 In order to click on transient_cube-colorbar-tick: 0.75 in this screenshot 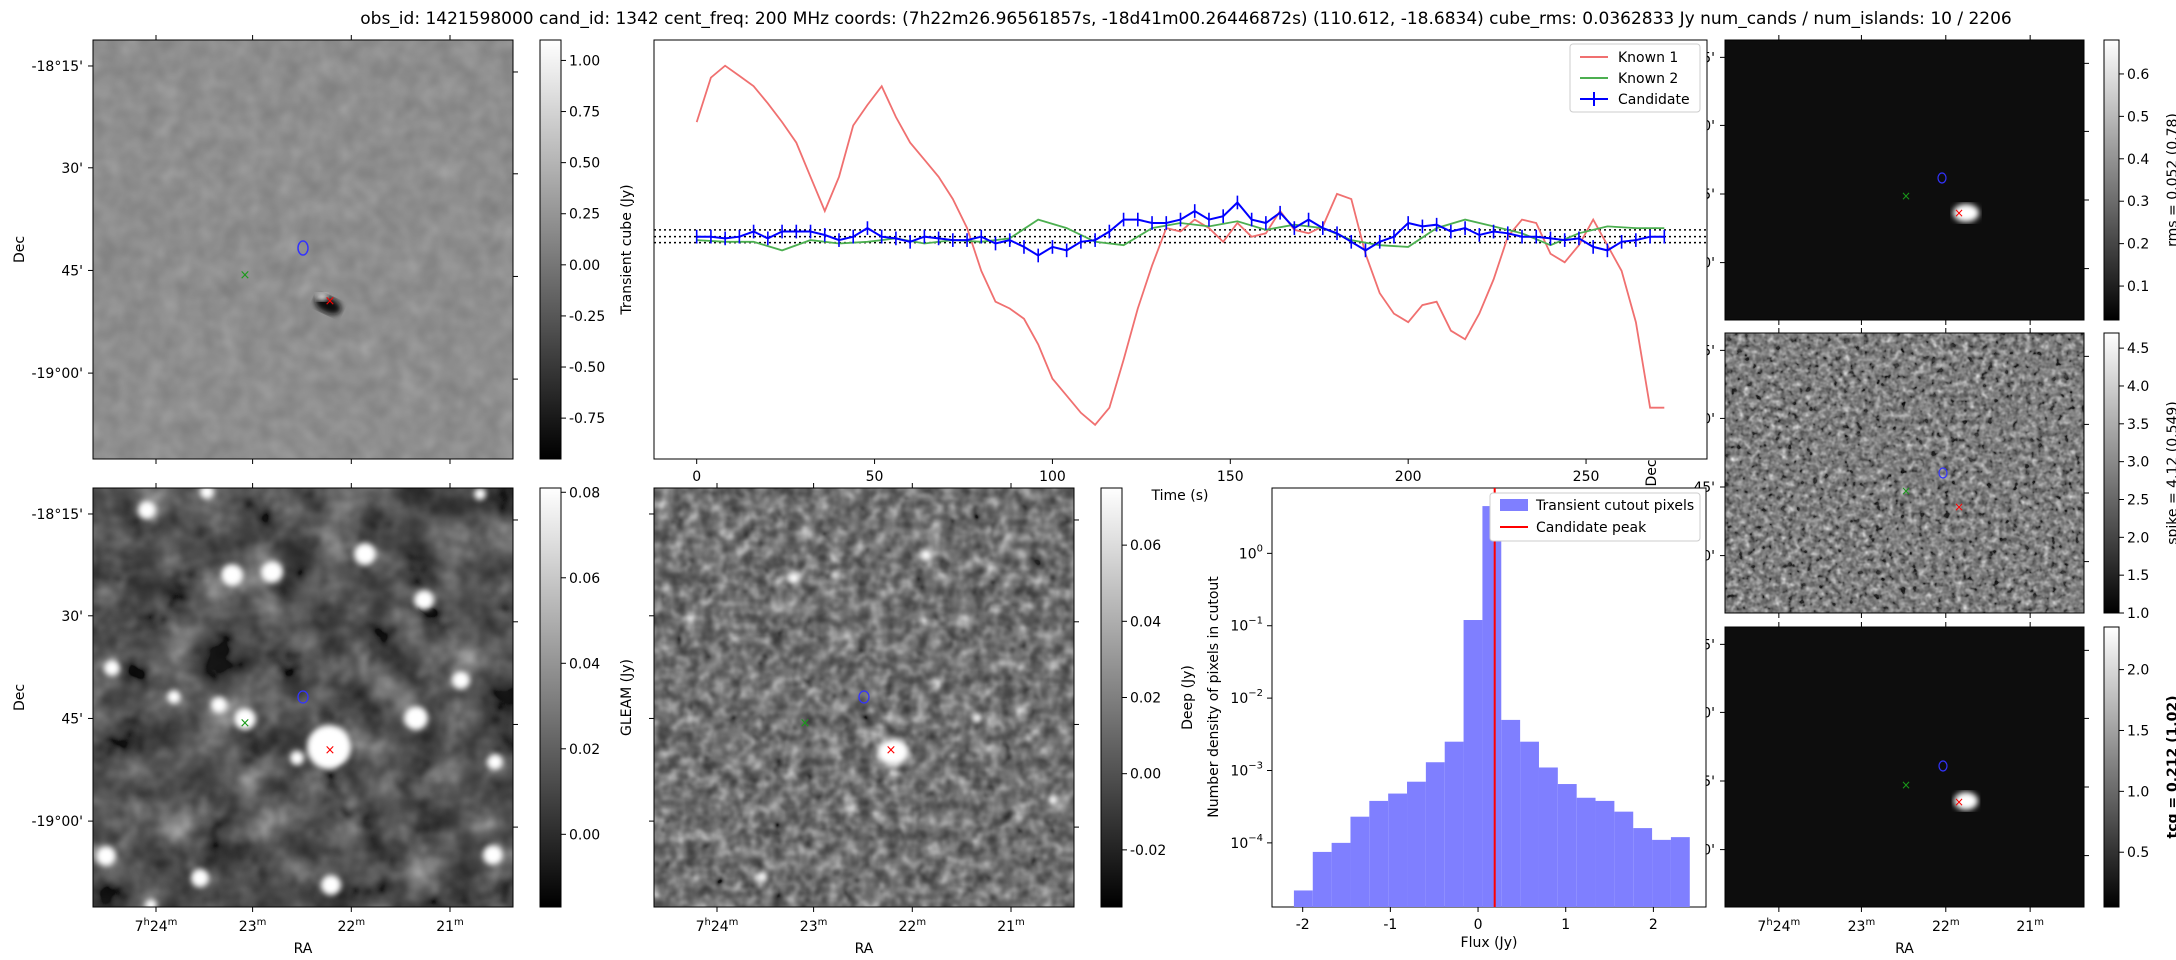, I will do `click(584, 113)`.